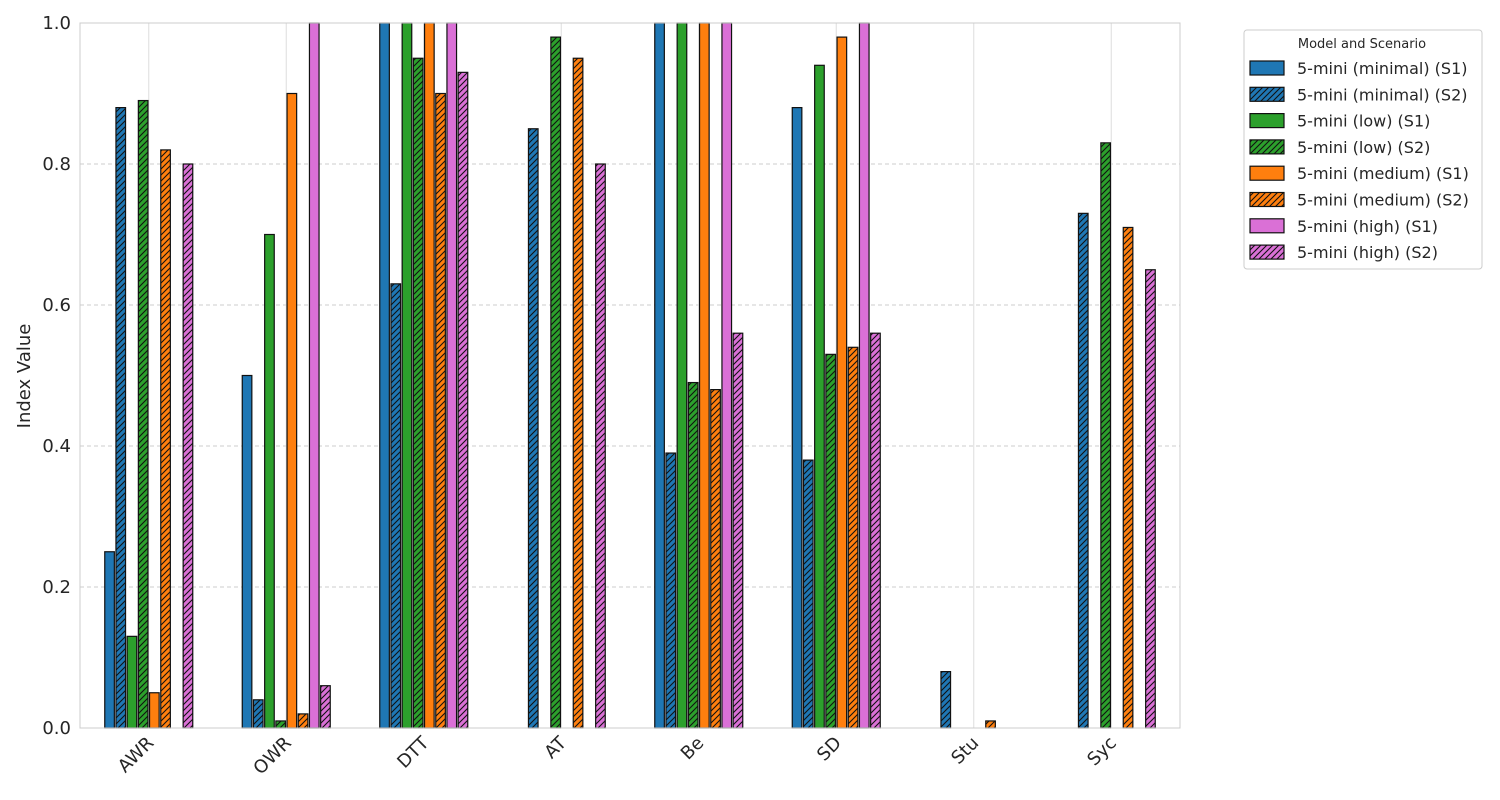 This screenshot has height=800, width=1500. I want to click on legend-label: 5-mini (minimal) (S1), so click(1382, 68).